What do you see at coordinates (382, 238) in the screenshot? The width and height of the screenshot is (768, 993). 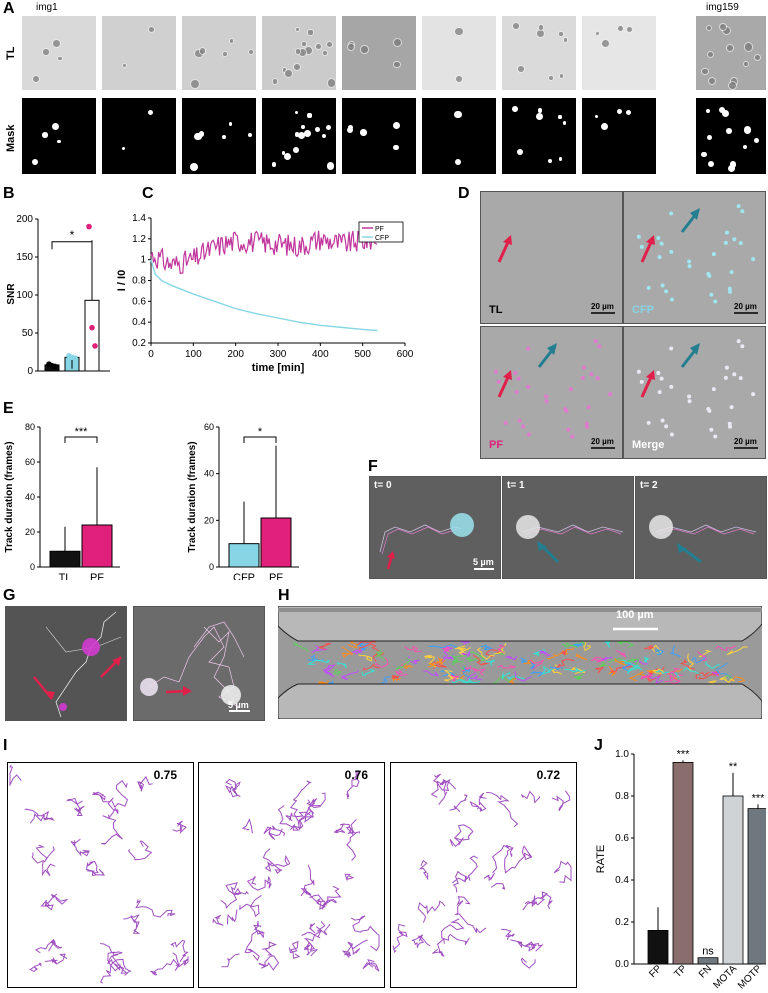 I see `legend-label-cfp: CFP` at bounding box center [382, 238].